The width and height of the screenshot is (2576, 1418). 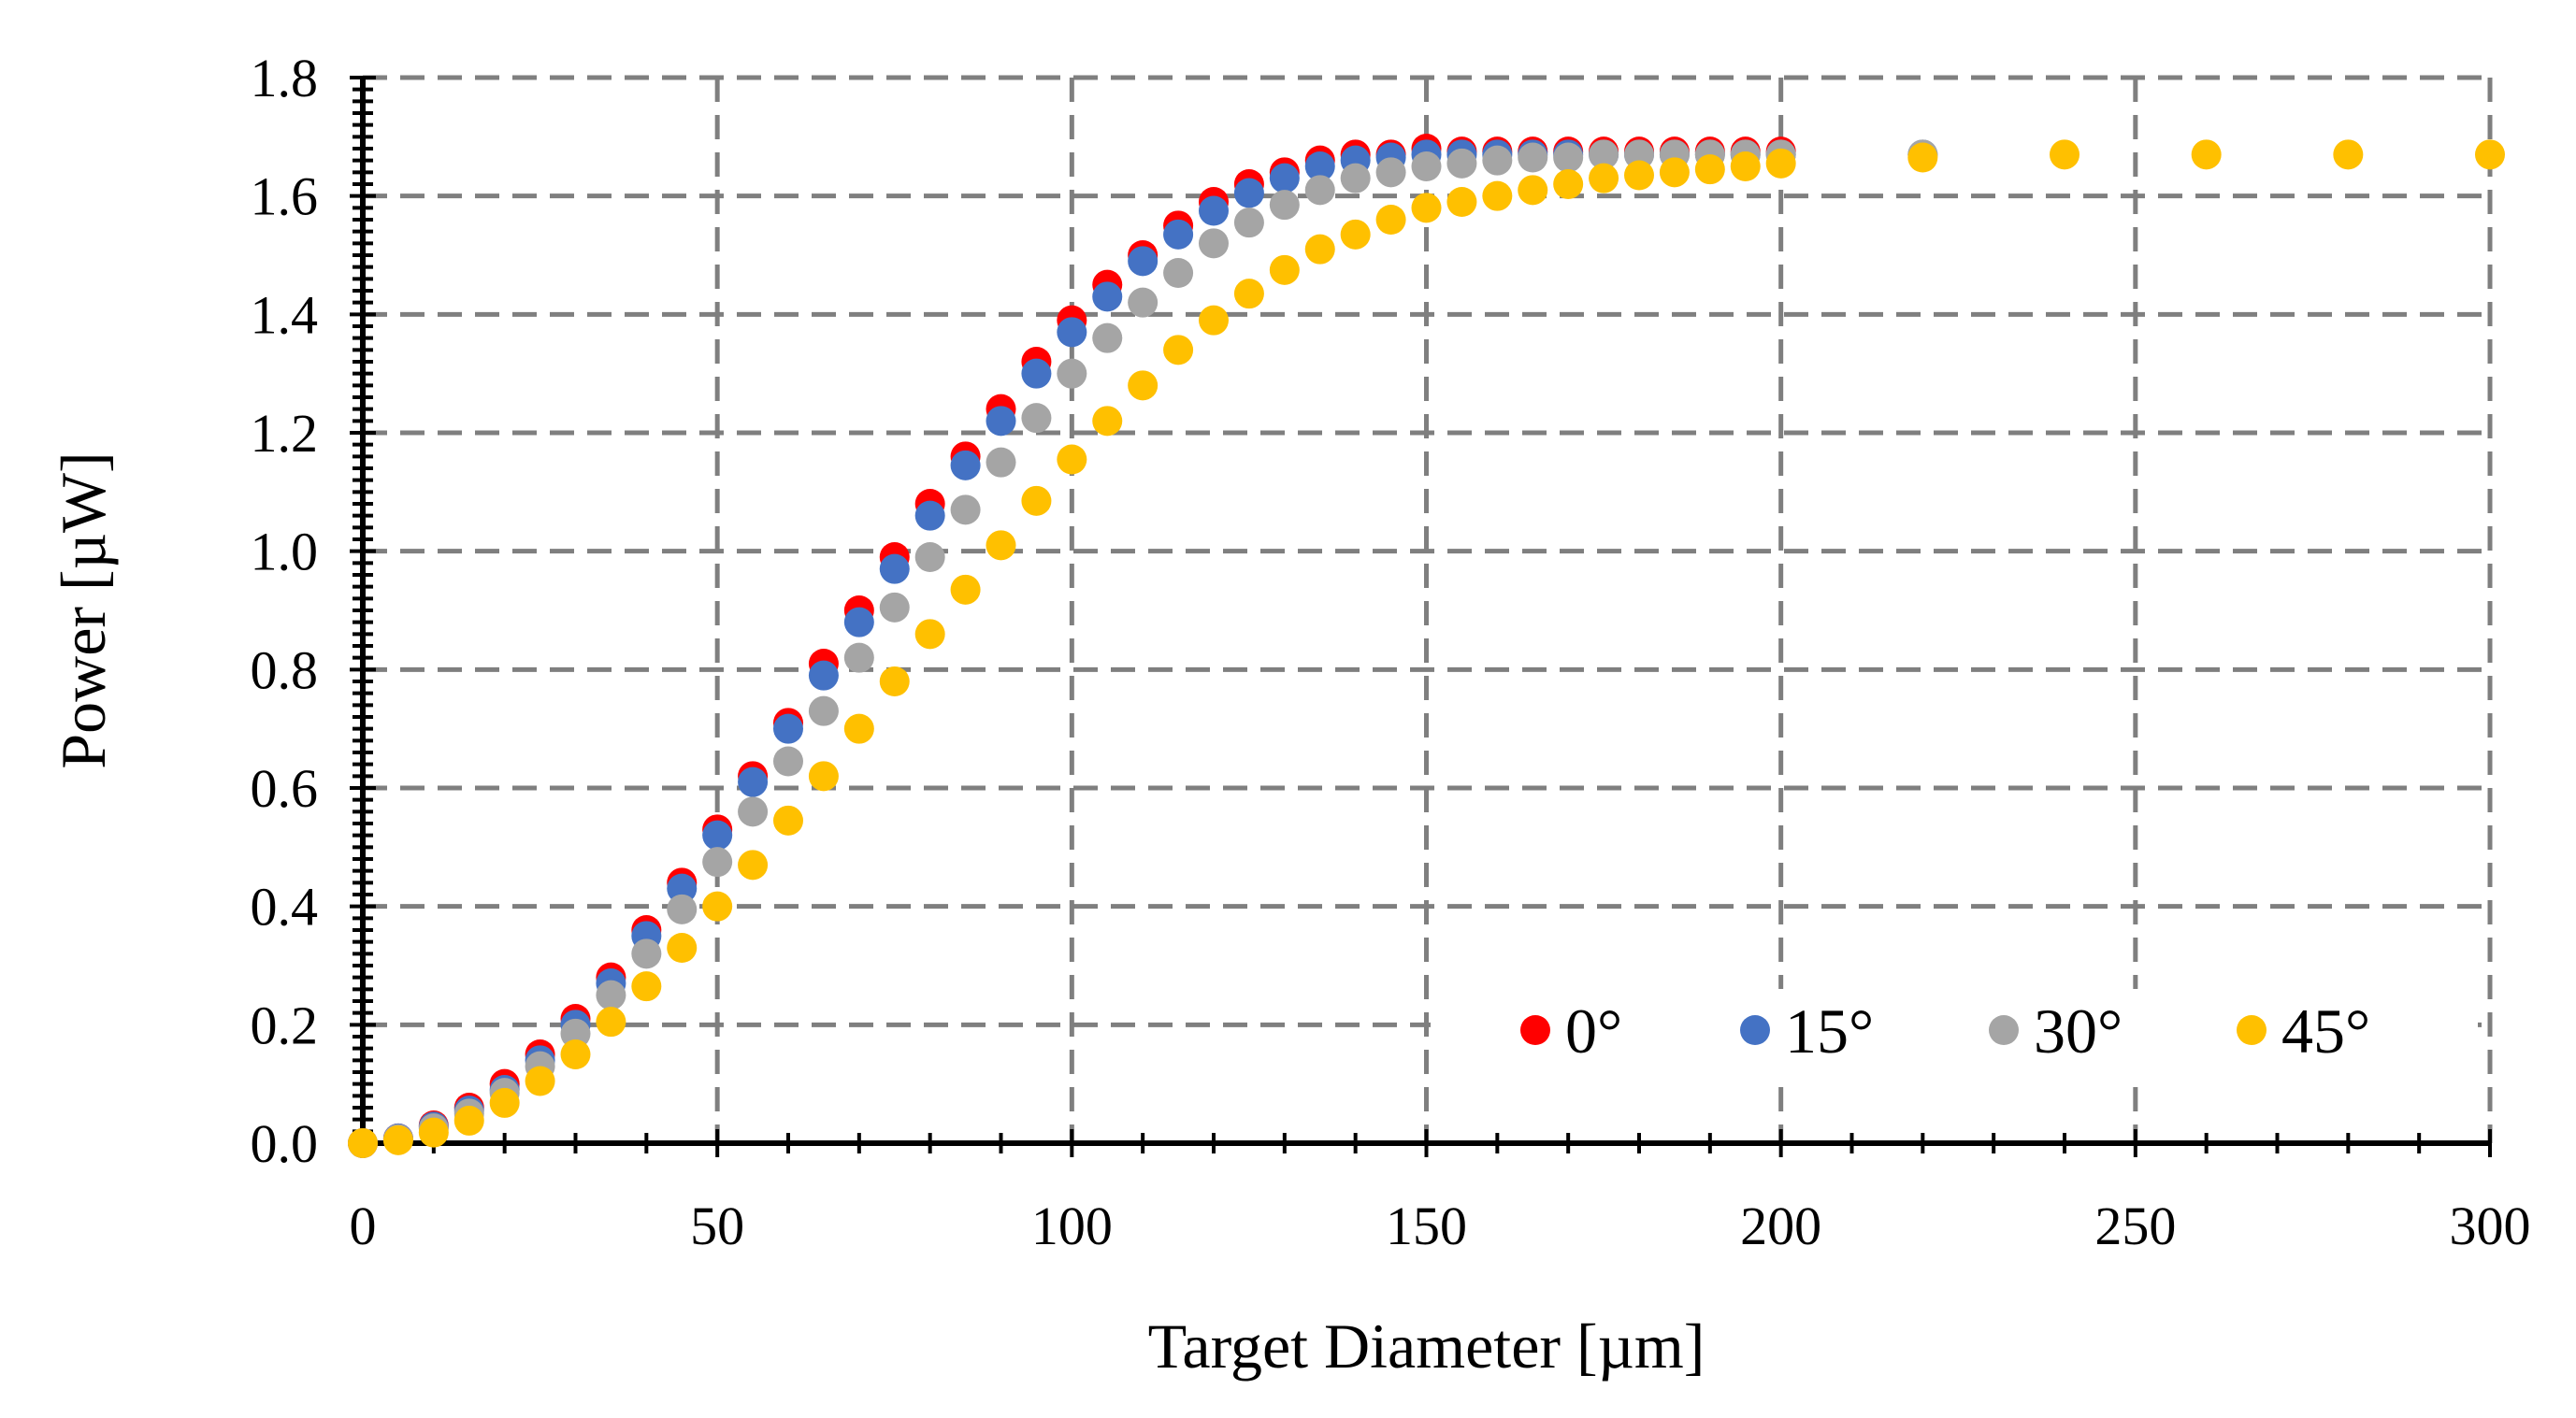 What do you see at coordinates (285, 907) in the screenshot?
I see `y-tick-label: 0.4` at bounding box center [285, 907].